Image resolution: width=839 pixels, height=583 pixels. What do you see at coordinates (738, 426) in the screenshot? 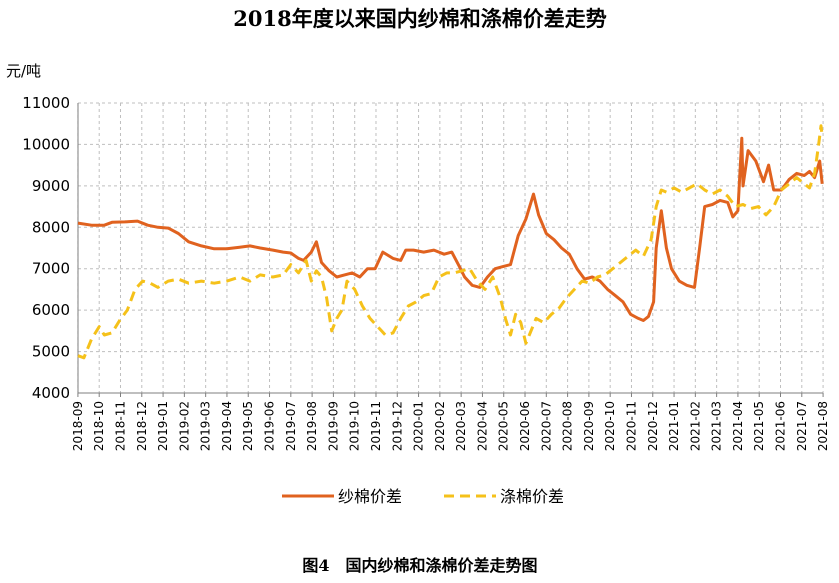
I see `x-tick-label: 2021-04` at bounding box center [738, 426].